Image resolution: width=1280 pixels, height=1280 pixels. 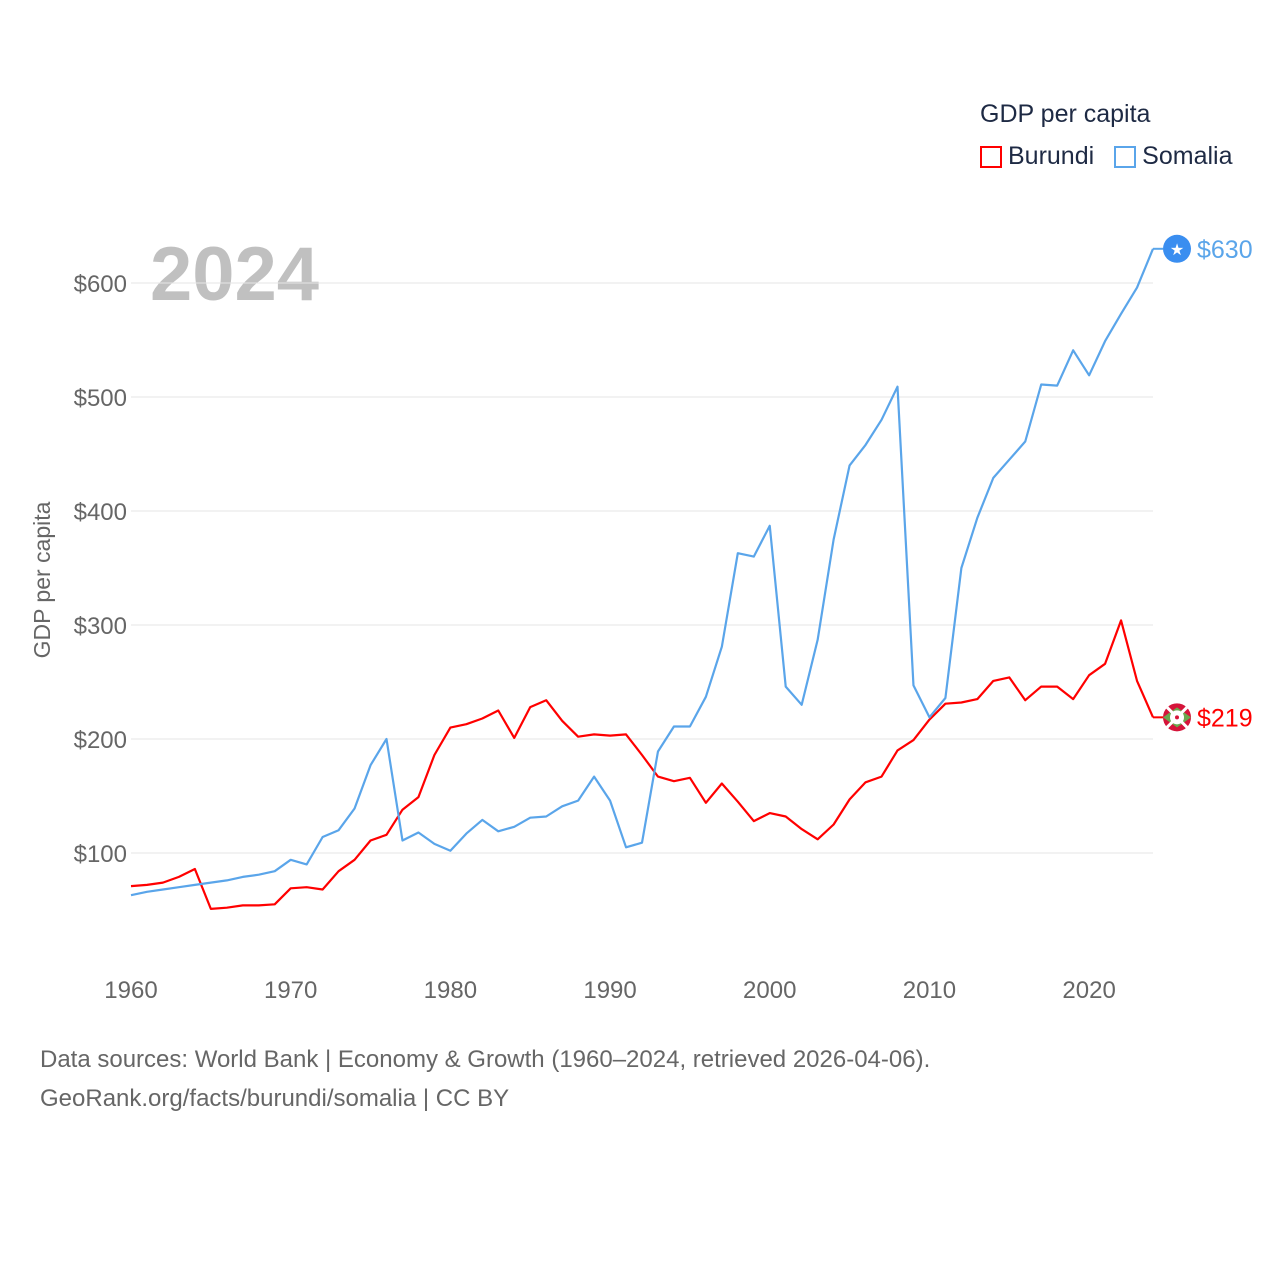 I want to click on y-tick-label: $400, so click(x=100, y=512).